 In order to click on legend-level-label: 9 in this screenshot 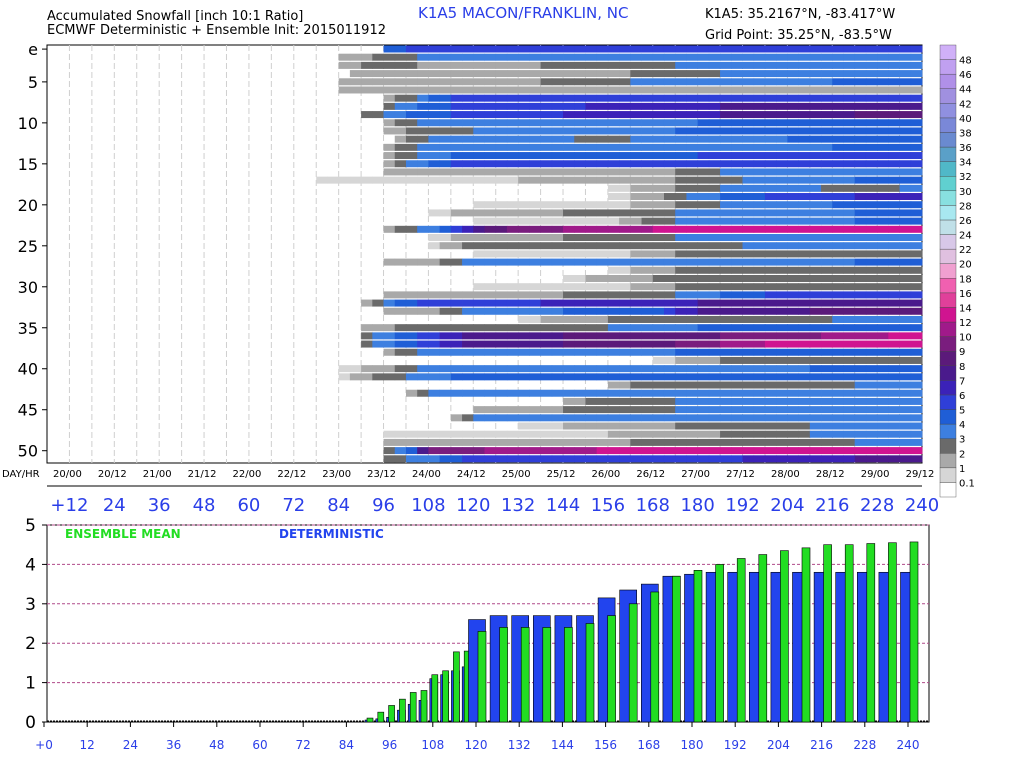, I will do `click(962, 352)`.